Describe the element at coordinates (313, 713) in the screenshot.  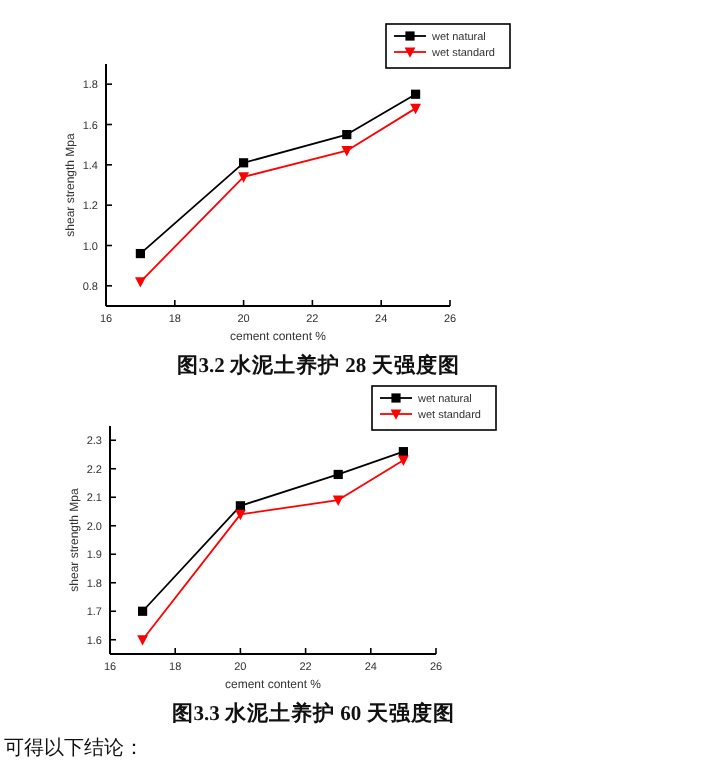
I see `text: 图3.3 水泥土养护 60 天强度图` at that location.